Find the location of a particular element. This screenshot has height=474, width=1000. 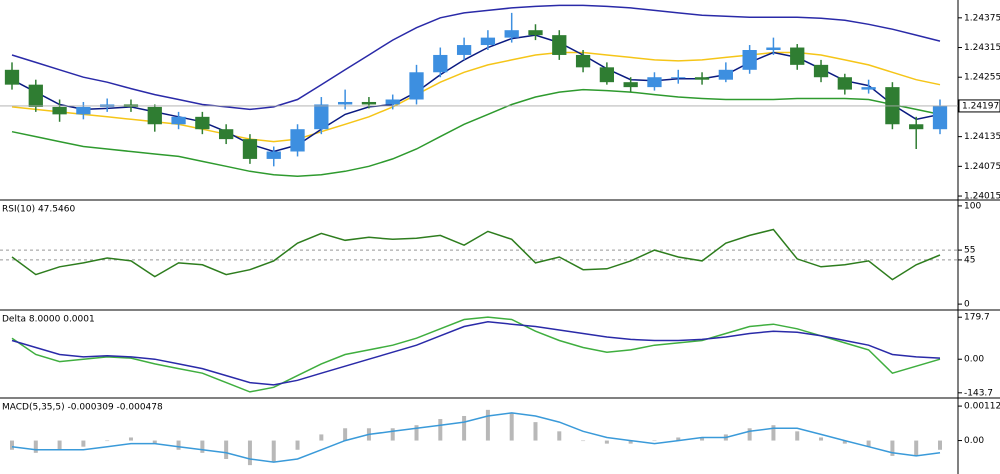

last-price-box is located at coordinates (979, 106).